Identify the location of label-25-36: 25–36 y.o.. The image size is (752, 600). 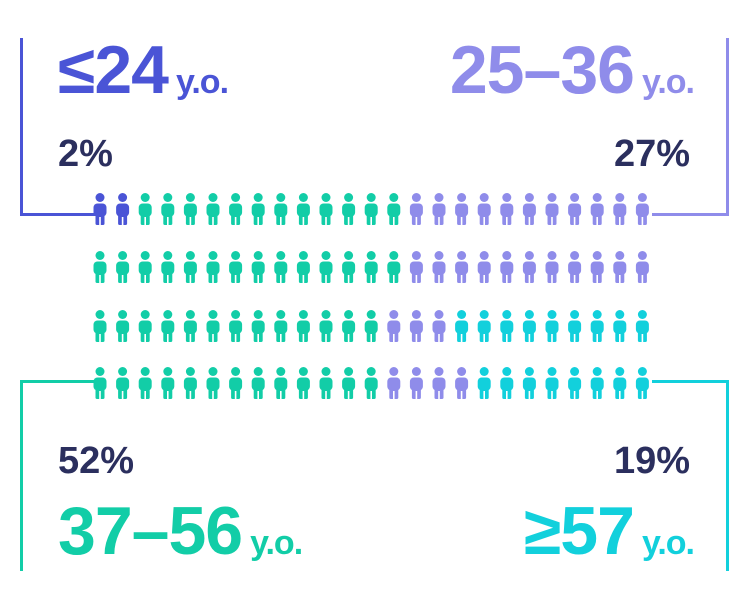
(572, 70).